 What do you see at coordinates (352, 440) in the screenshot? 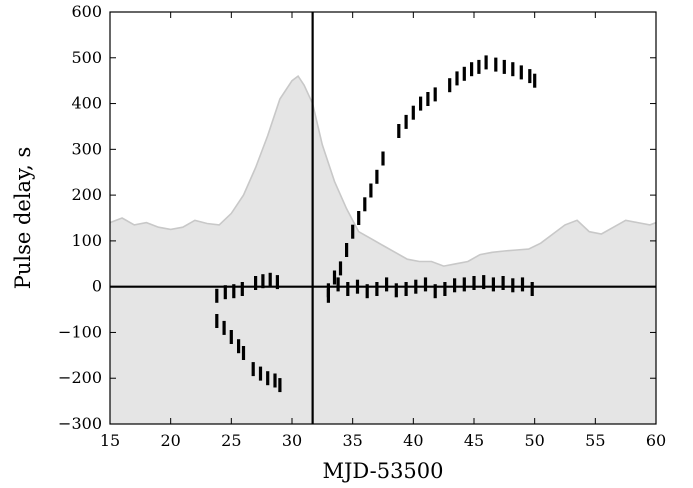
I see `x-tick-label: 35` at bounding box center [352, 440].